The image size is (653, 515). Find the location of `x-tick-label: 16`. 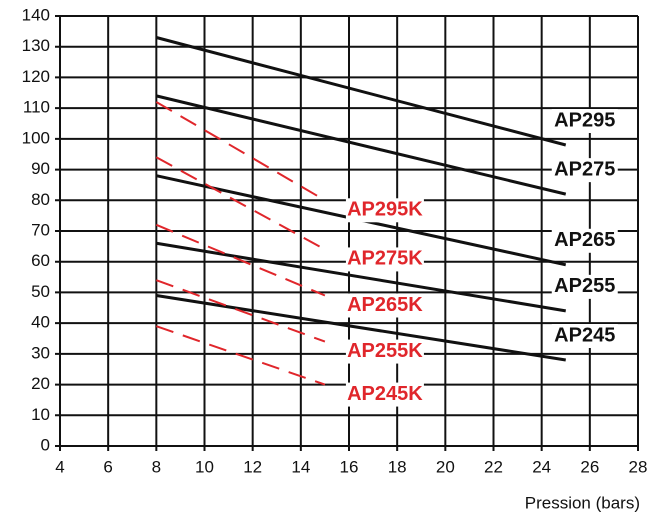

x-tick-label: 16 is located at coordinates (349, 466).